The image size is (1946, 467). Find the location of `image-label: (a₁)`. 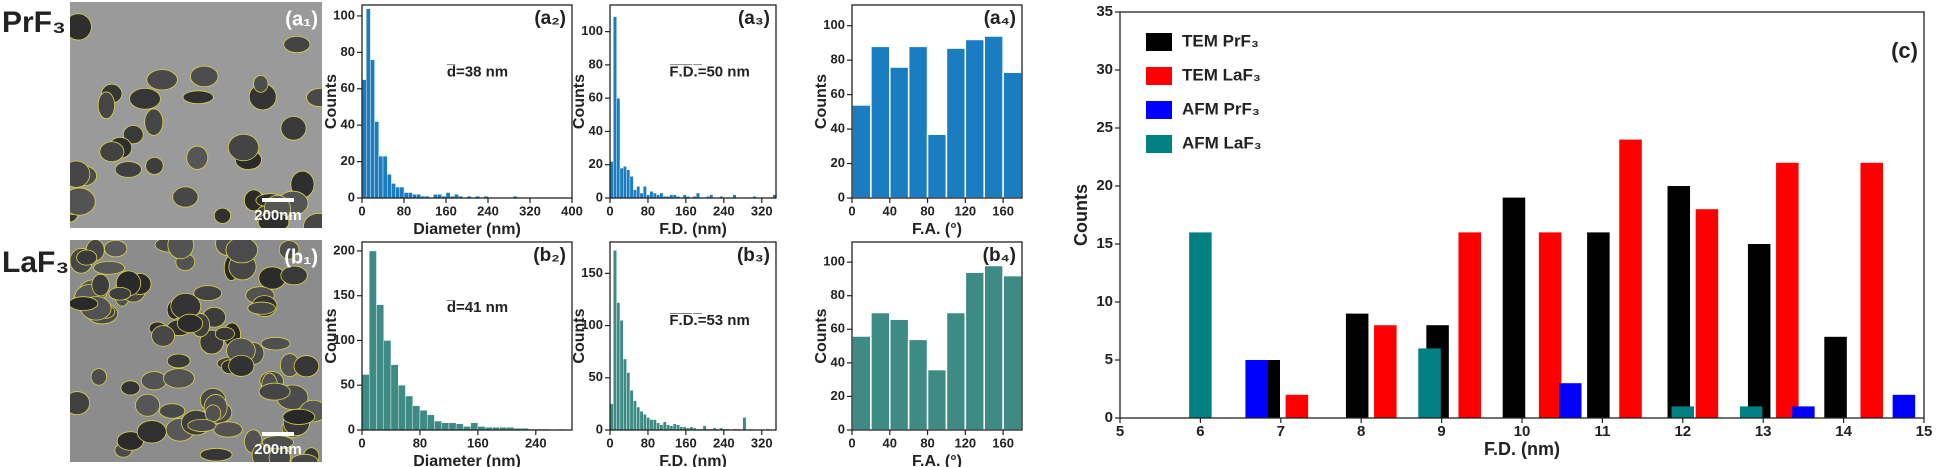

image-label: (a₁) is located at coordinates (301, 19).